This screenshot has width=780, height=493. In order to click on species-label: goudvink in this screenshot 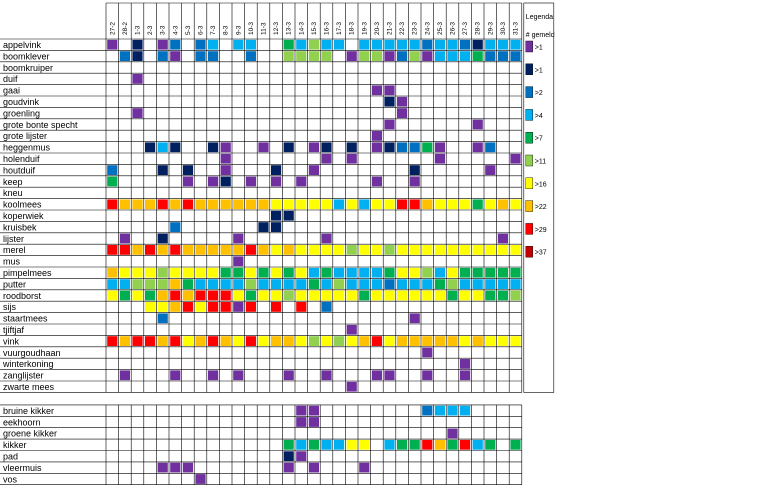, I will do `click(21, 102)`.